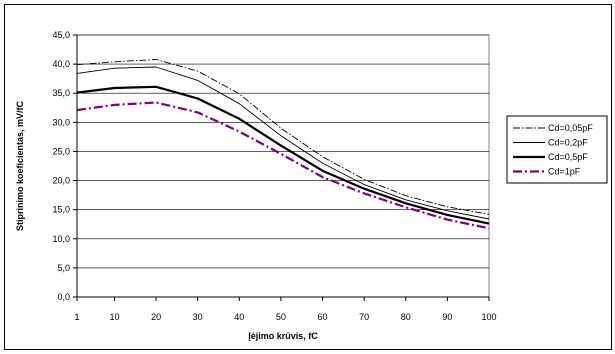 The height and width of the screenshot is (354, 615). Describe the element at coordinates (198, 317) in the screenshot. I see `x-tick-label: 30` at that location.